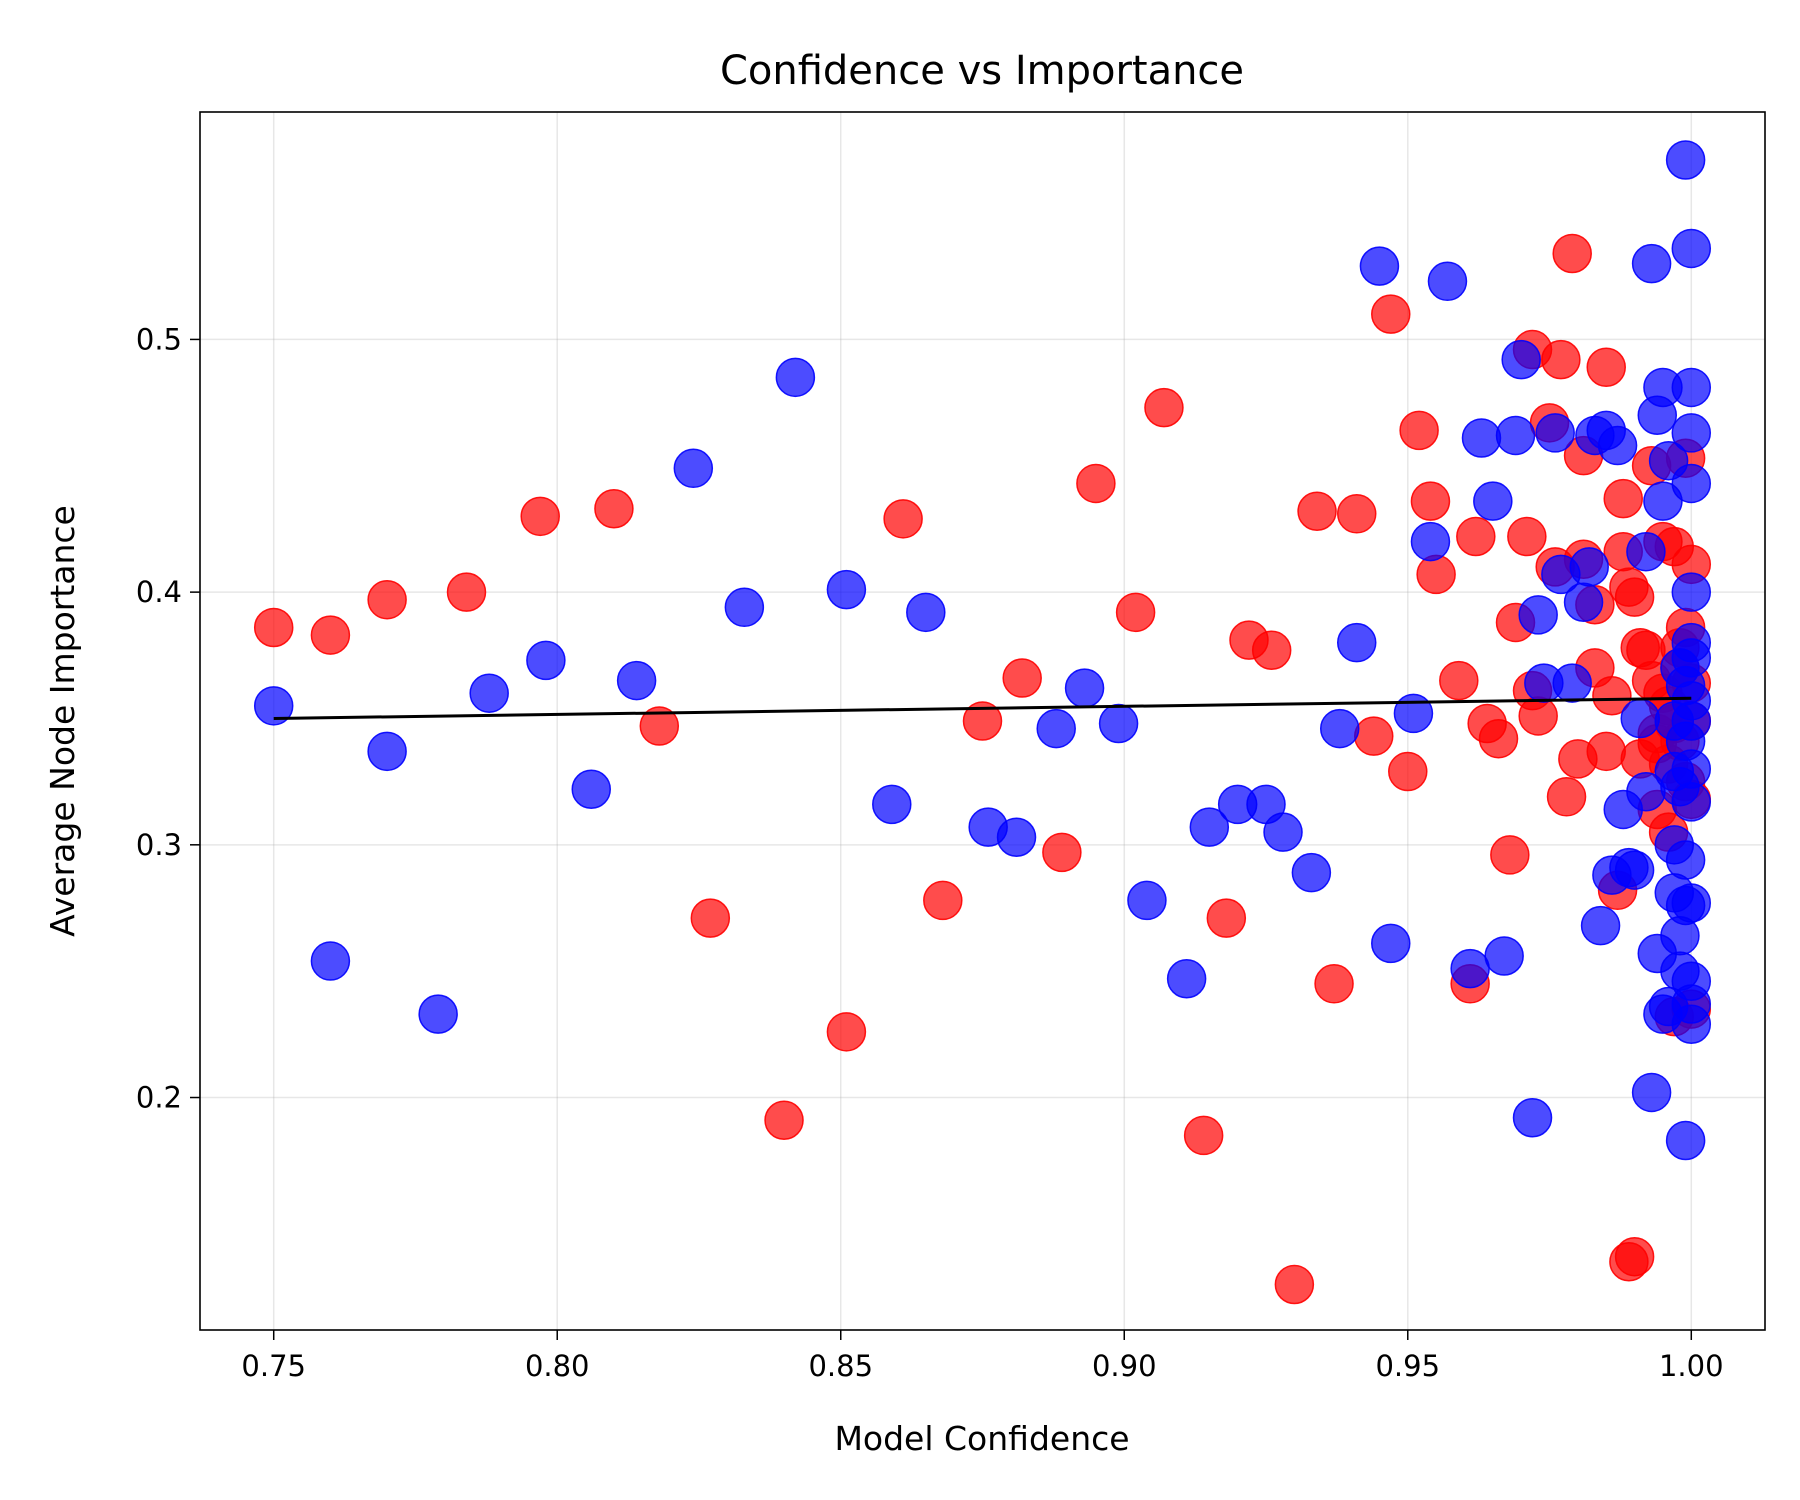 The image size is (1800, 1500). I want to click on y-tick-label: 0.5, so click(159, 339).